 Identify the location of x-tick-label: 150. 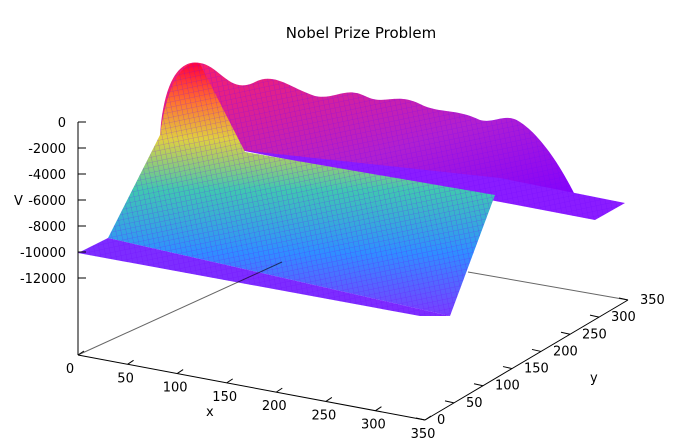
(224, 397).